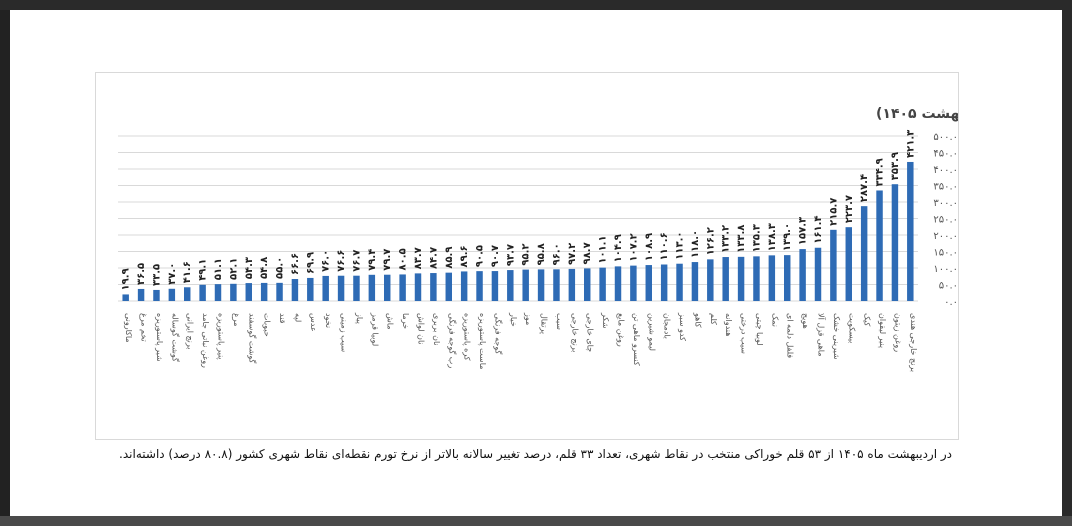 This screenshot has width=1072, height=526. What do you see at coordinates (882, 330) in the screenshot?
I see `x-tick-label: پنیر لیقوان` at bounding box center [882, 330].